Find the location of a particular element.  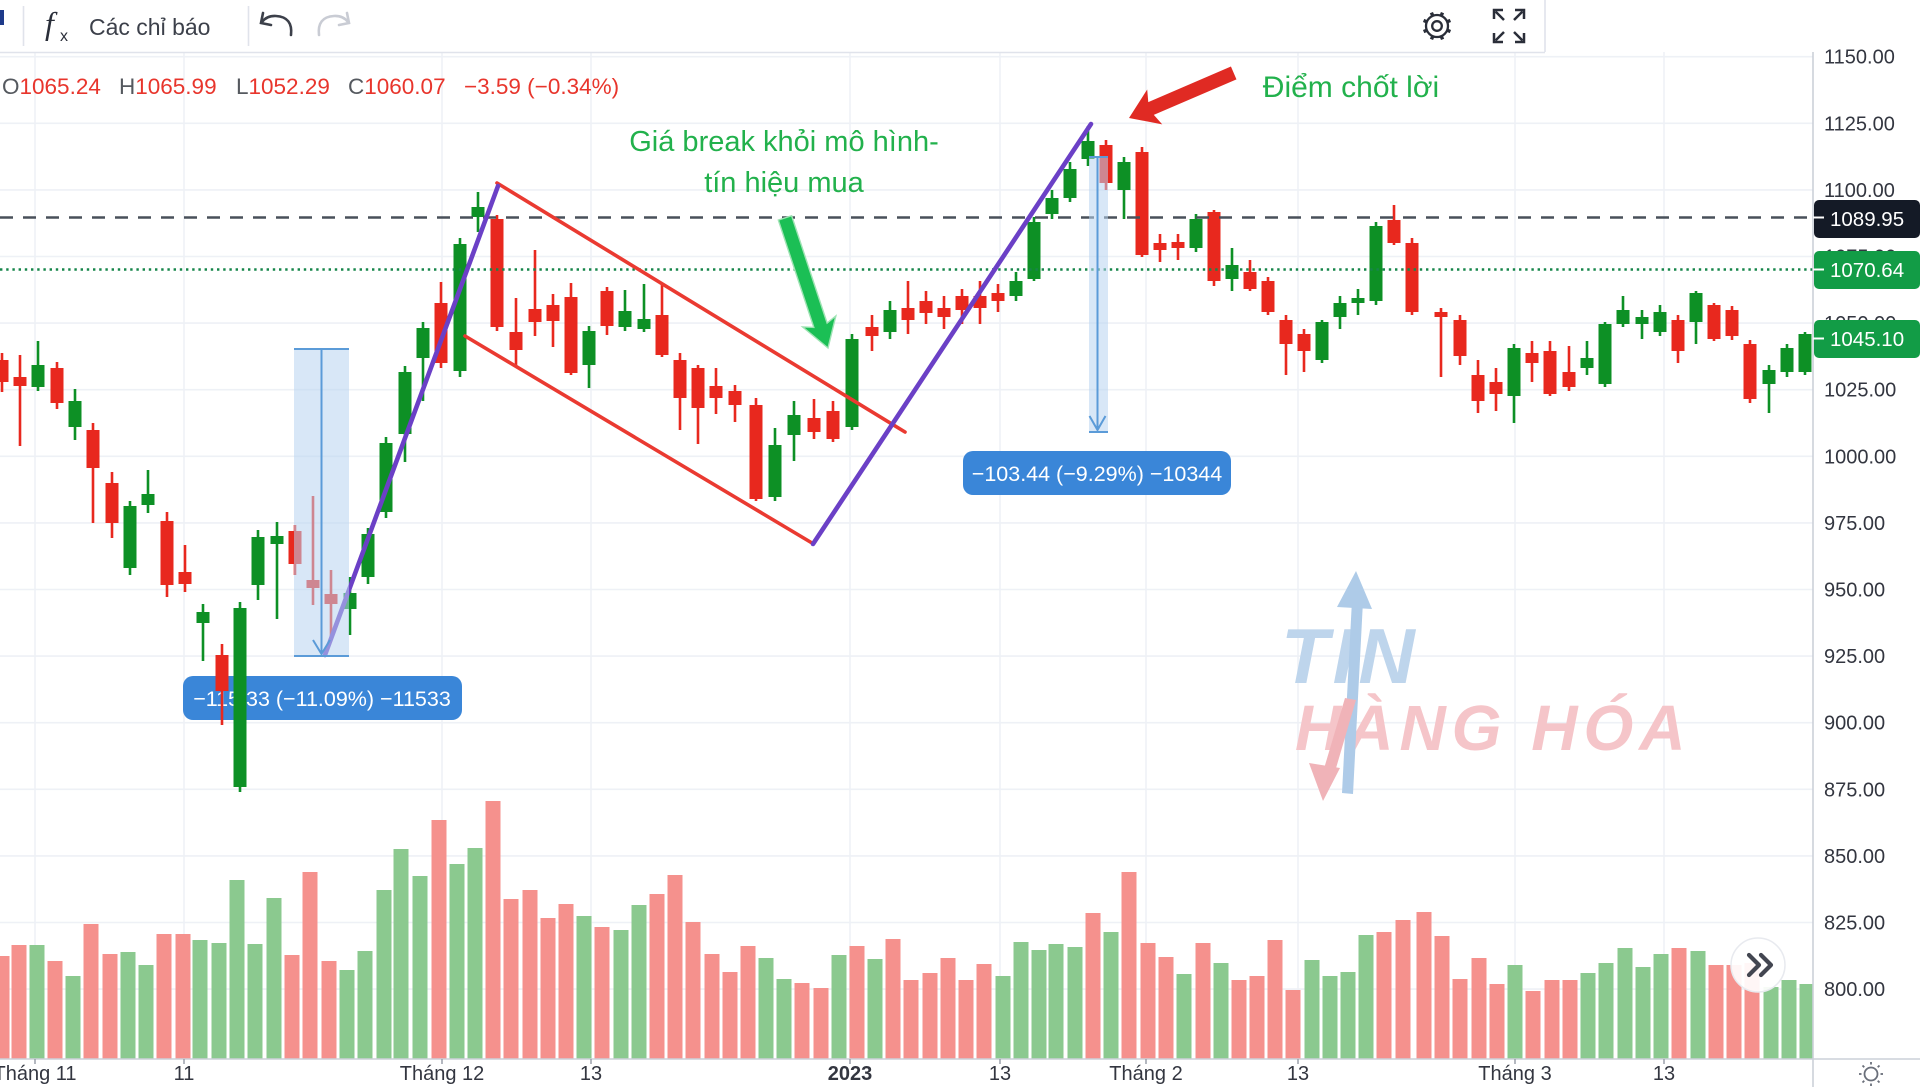

svg-text: tín hiệu mua is located at coordinates (784, 183).